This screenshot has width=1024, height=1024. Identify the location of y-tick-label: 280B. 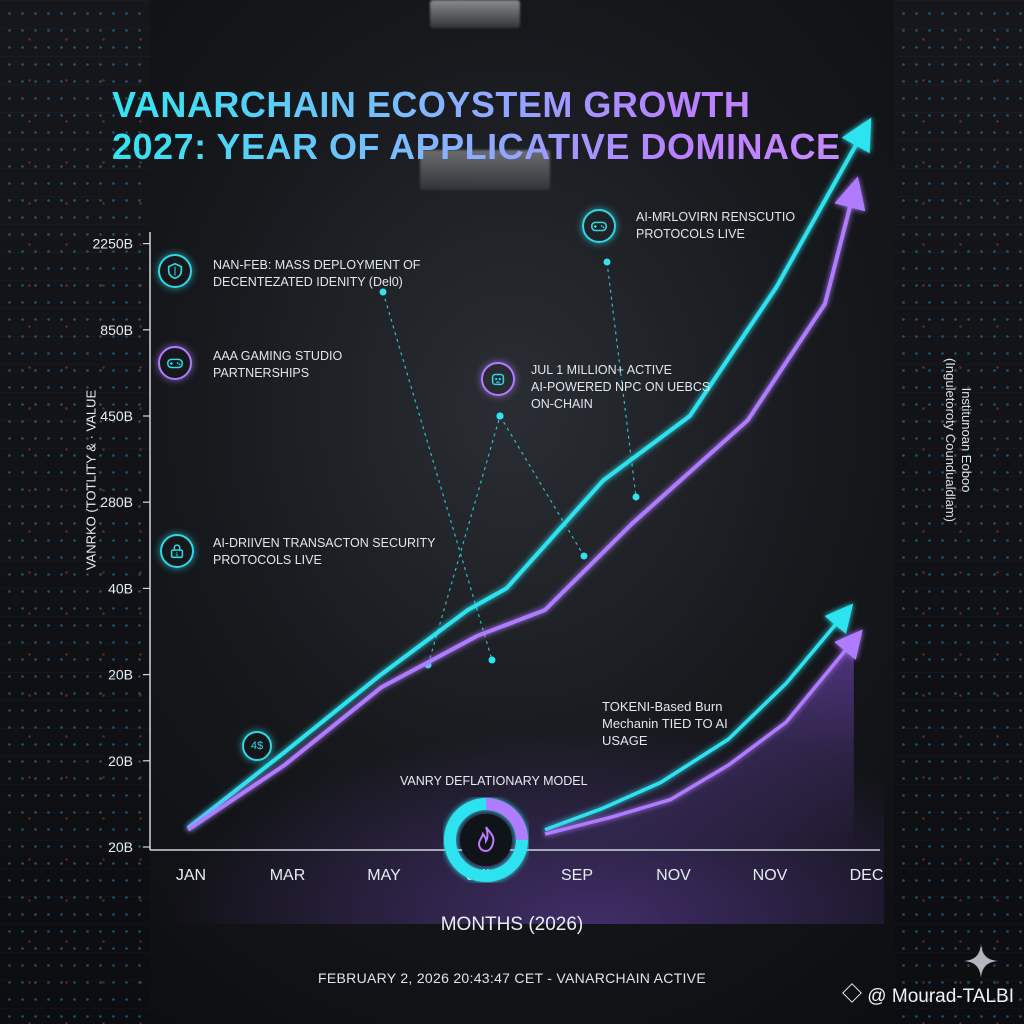
(116, 502).